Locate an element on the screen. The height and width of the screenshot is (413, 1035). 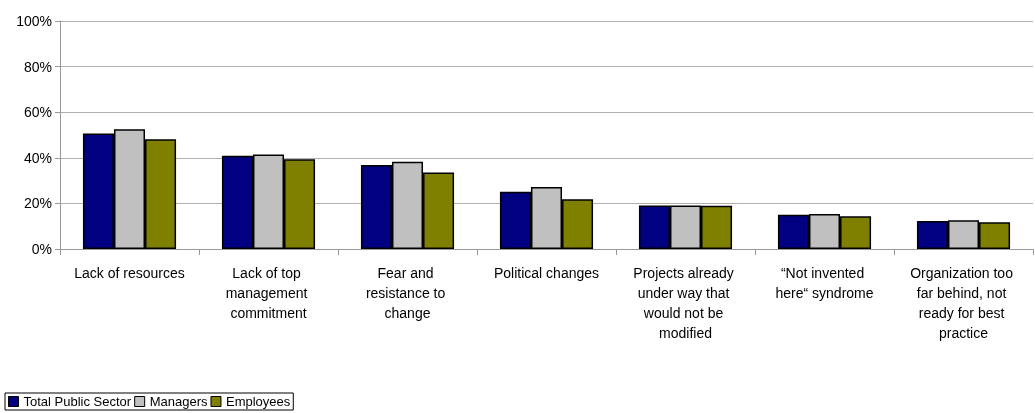
y-tick-label: 40% is located at coordinates (37, 157).